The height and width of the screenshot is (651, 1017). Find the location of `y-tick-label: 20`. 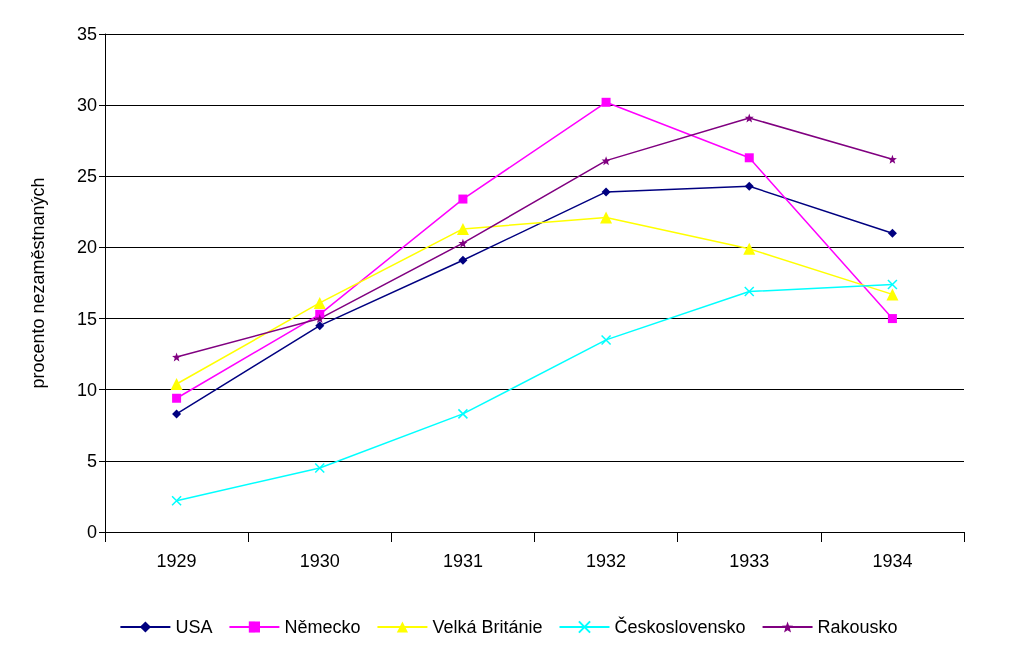

y-tick-label: 20 is located at coordinates (86, 247).